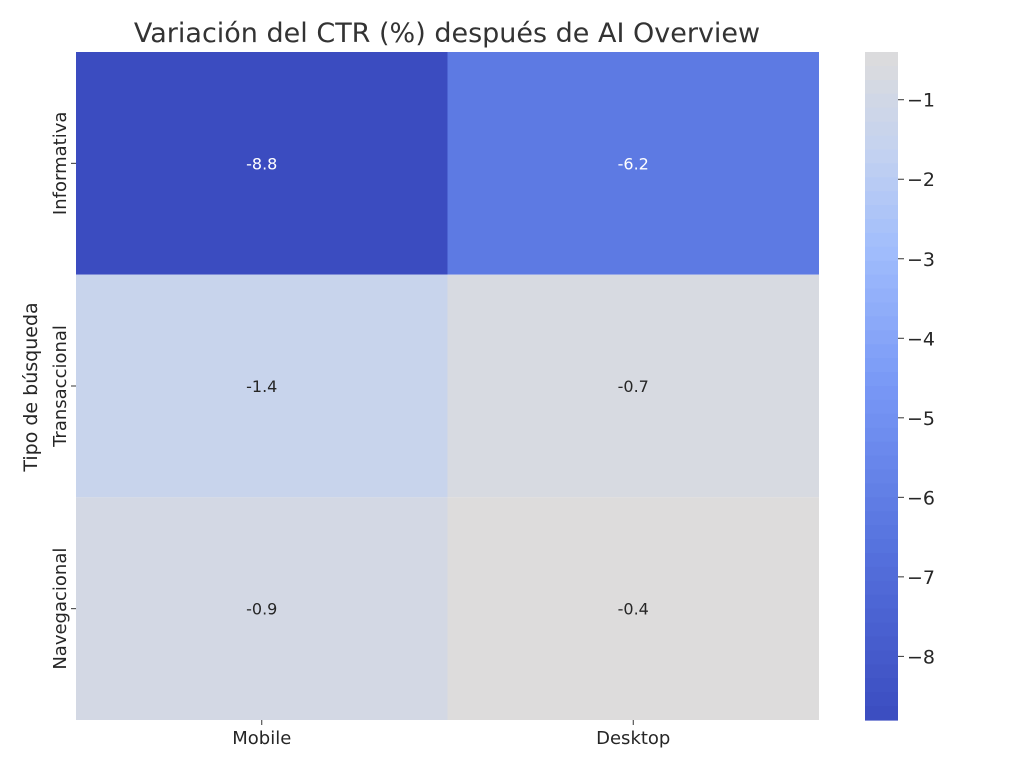 This screenshot has height=772, width=1024. What do you see at coordinates (261, 738) in the screenshot?
I see `x-tick-label: Mobile` at bounding box center [261, 738].